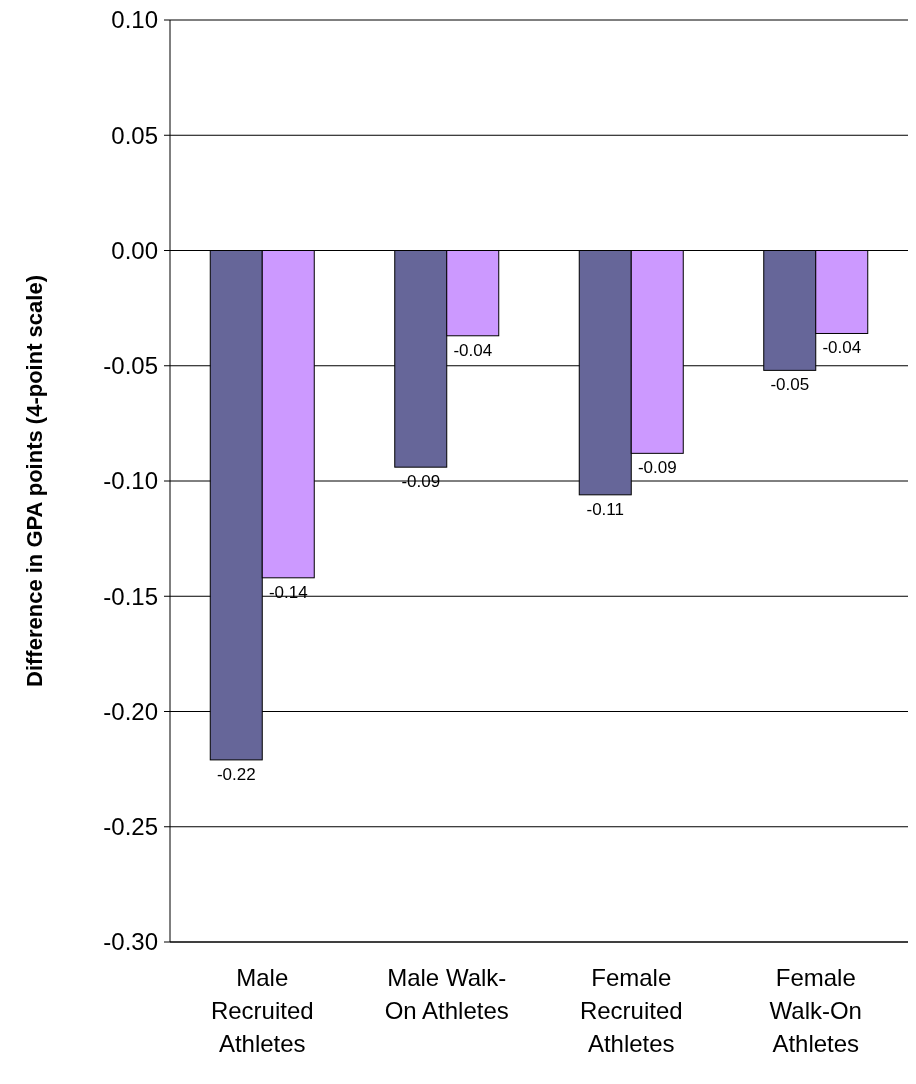  Describe the element at coordinates (34, 481) in the screenshot. I see `y-axis-title: Difference in GPA points (4-point scale)` at that location.